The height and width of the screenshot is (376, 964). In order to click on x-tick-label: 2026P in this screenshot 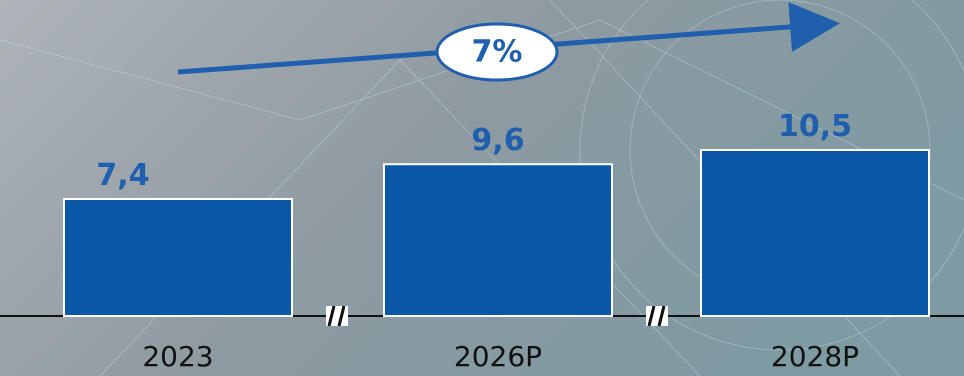, I will do `click(498, 356)`.